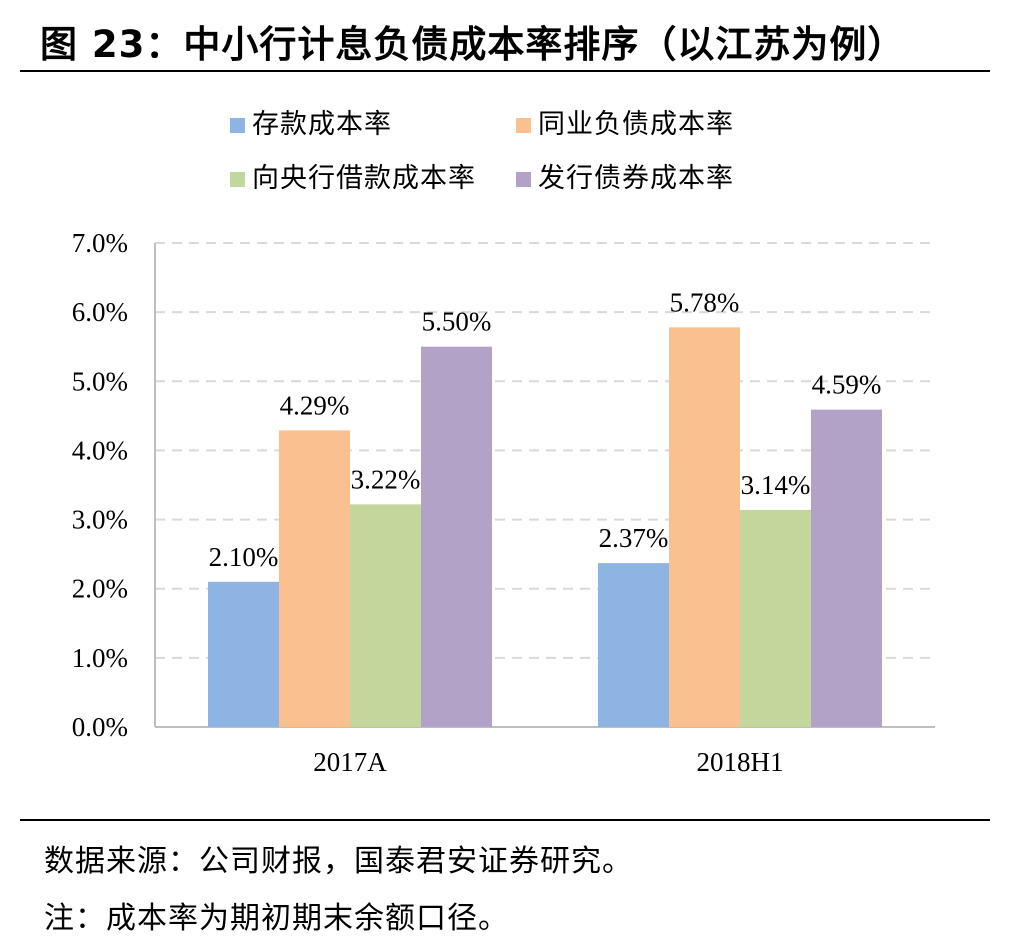 This screenshot has height=939, width=1010. What do you see at coordinates (505, 820) in the screenshot?
I see `footer-divider` at bounding box center [505, 820].